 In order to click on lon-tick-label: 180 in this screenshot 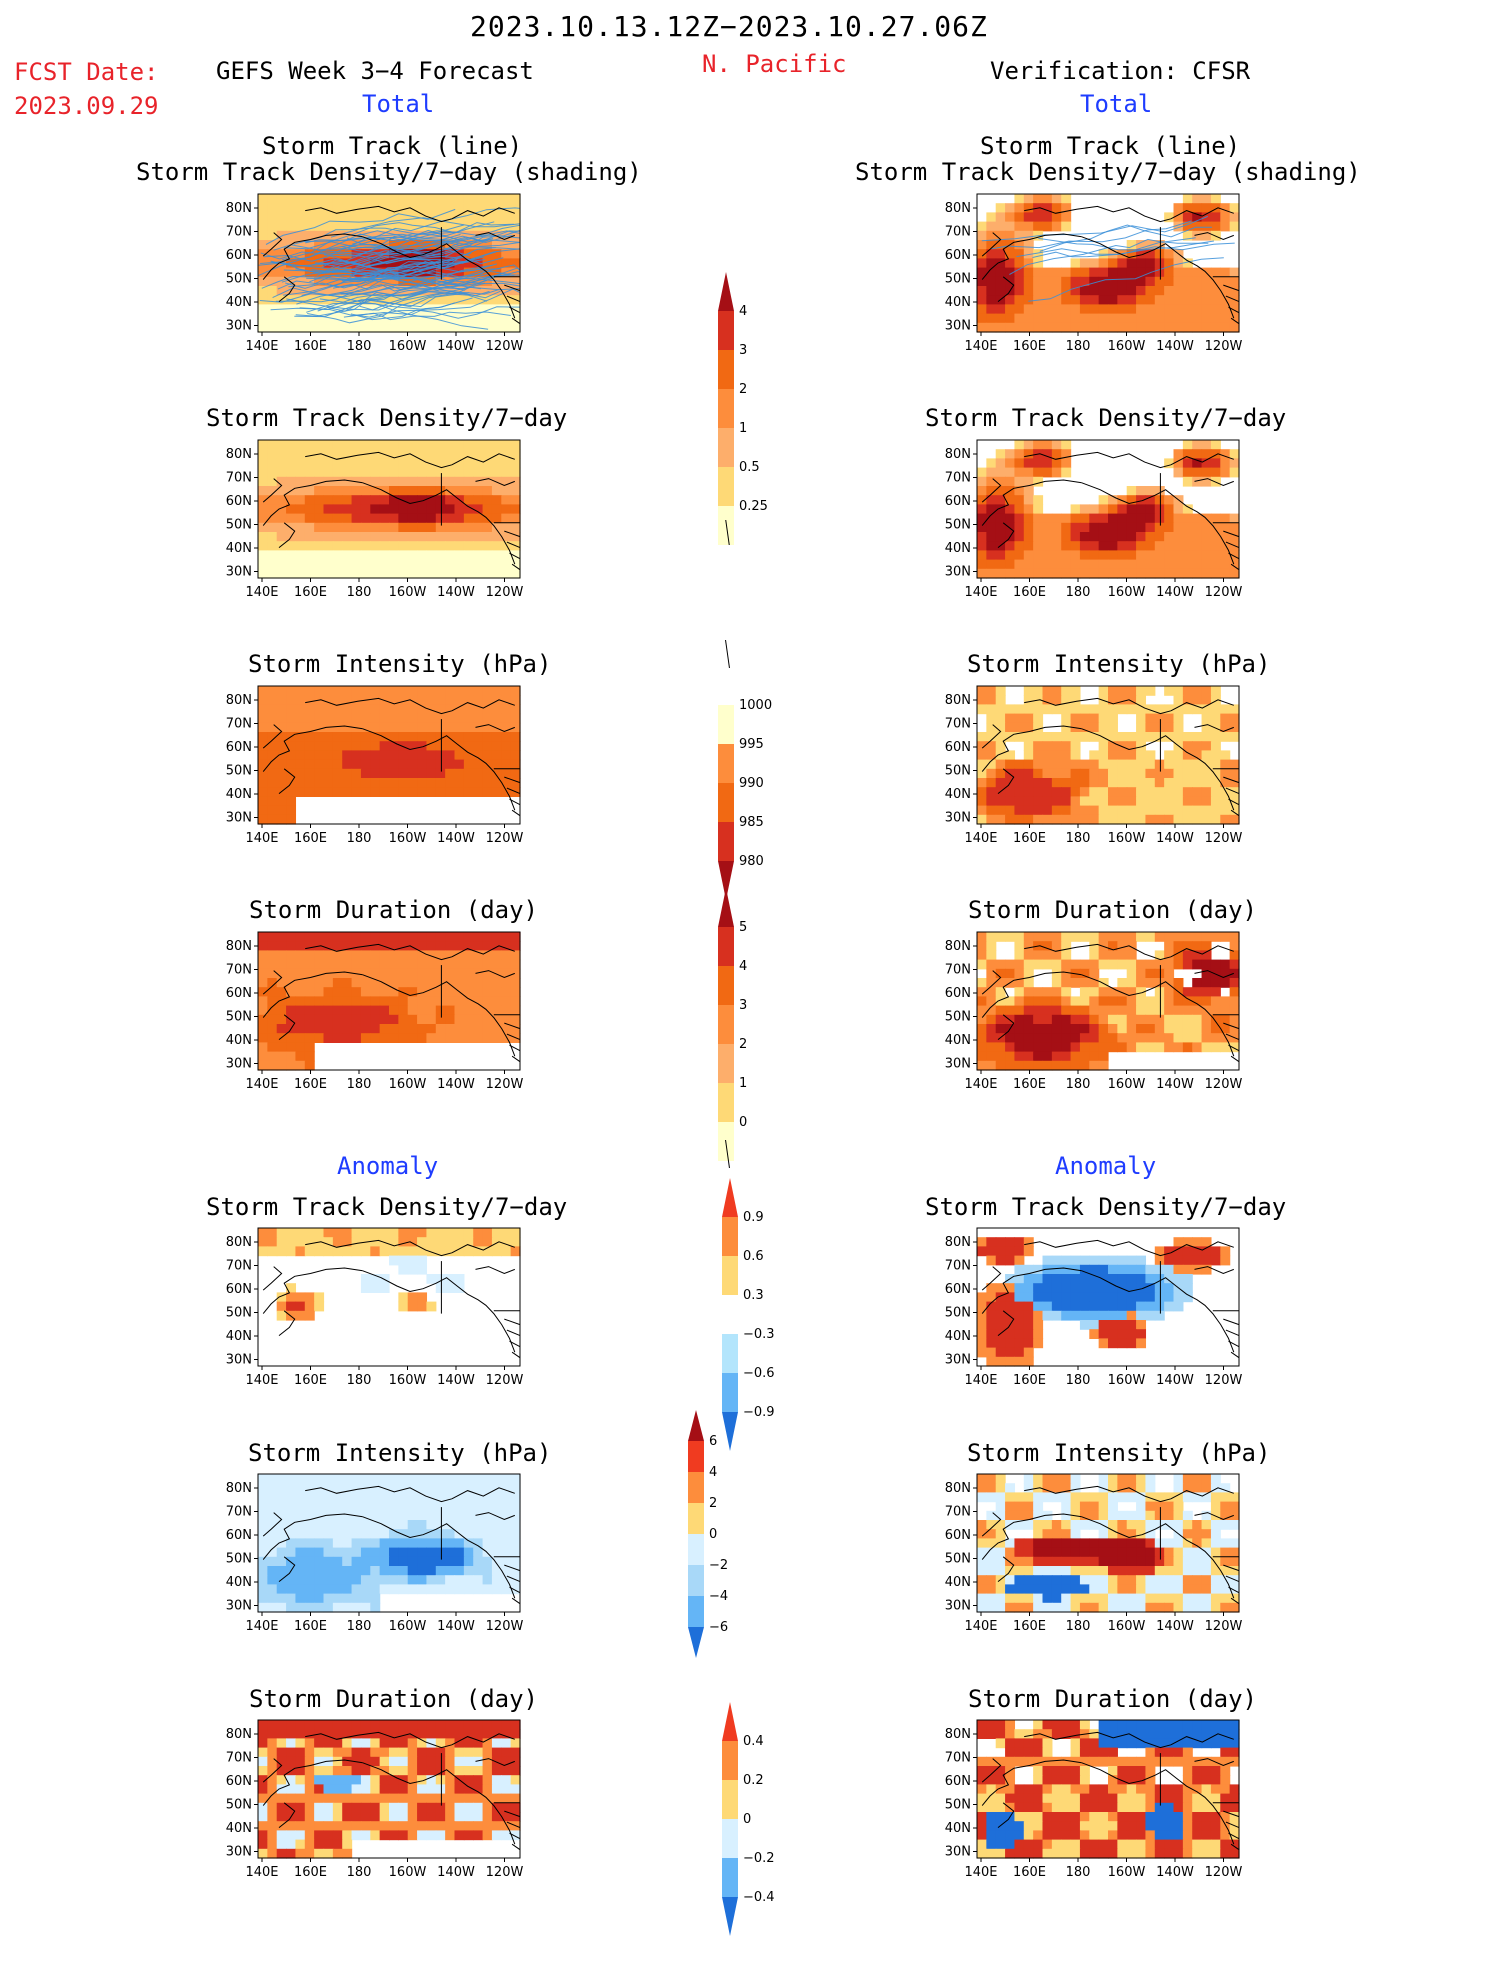, I will do `click(359, 346)`.